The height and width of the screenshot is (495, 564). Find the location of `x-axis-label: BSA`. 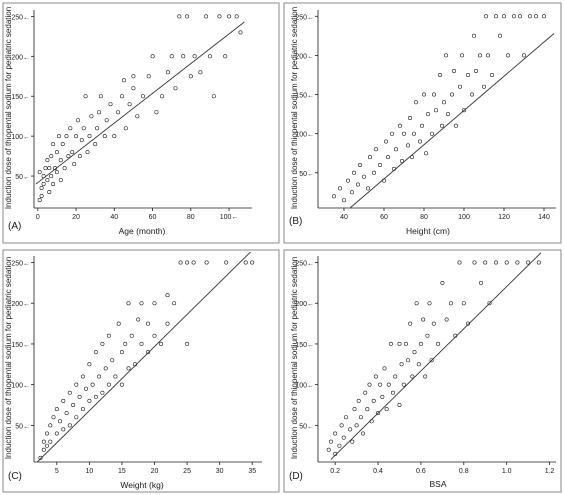

x-axis-label: BSA is located at coordinates (437, 484).